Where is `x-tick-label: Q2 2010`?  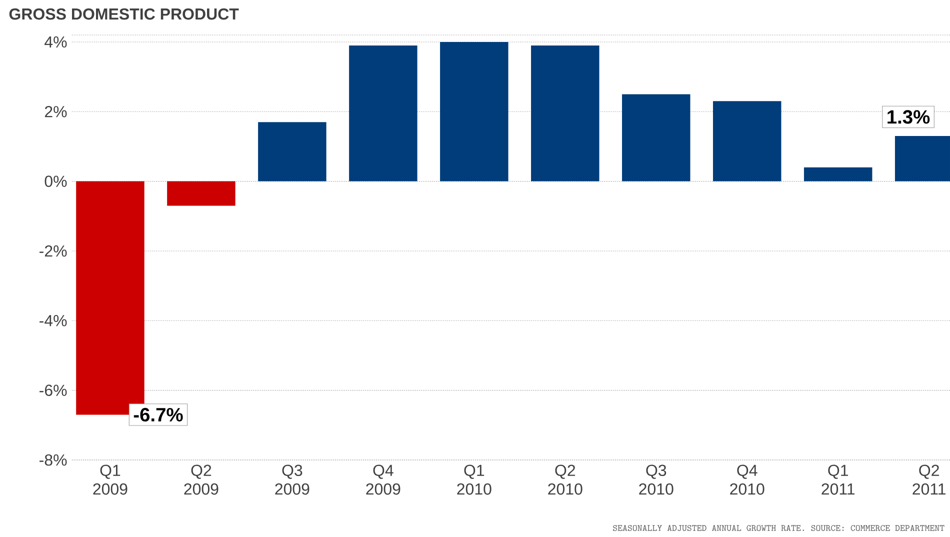 x-tick-label: Q2 2010 is located at coordinates (565, 479).